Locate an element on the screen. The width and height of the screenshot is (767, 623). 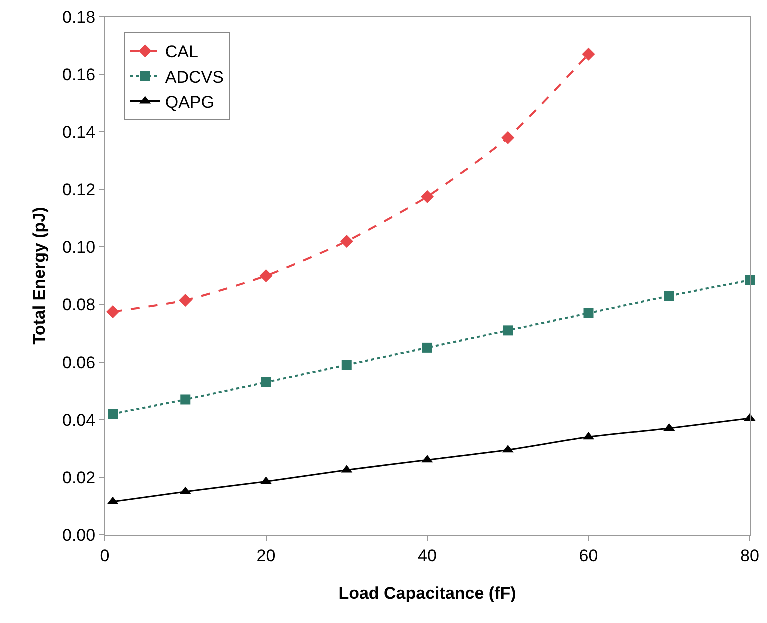
y-tick-label: 0.12 is located at coordinates (79, 190).